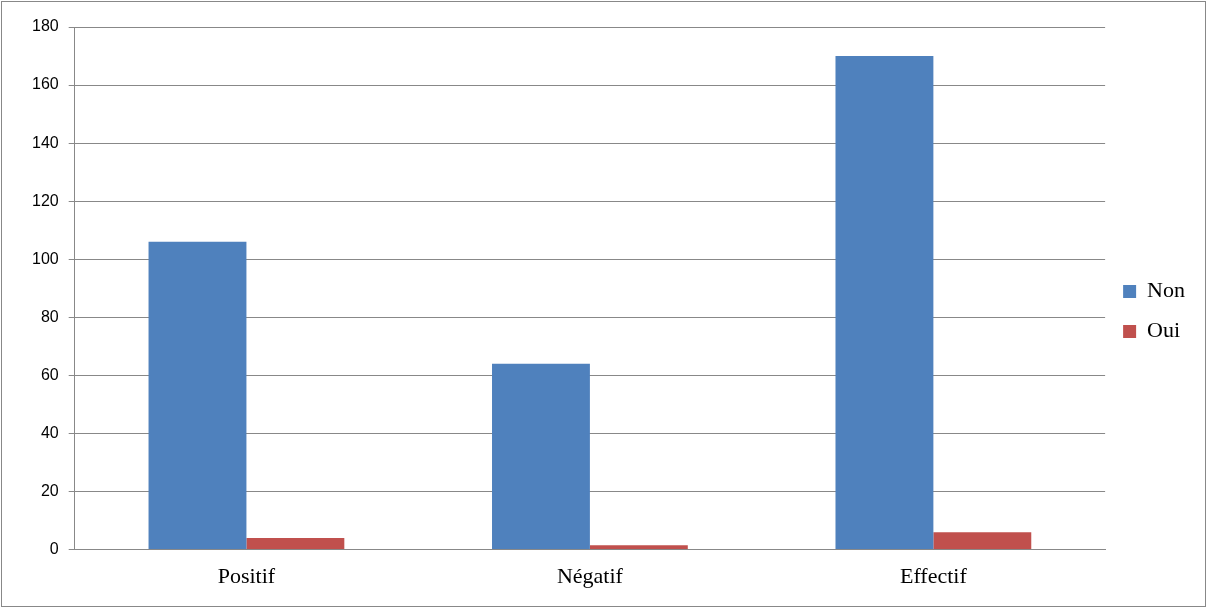  I want to click on y-tick-label: 20, so click(49, 490).